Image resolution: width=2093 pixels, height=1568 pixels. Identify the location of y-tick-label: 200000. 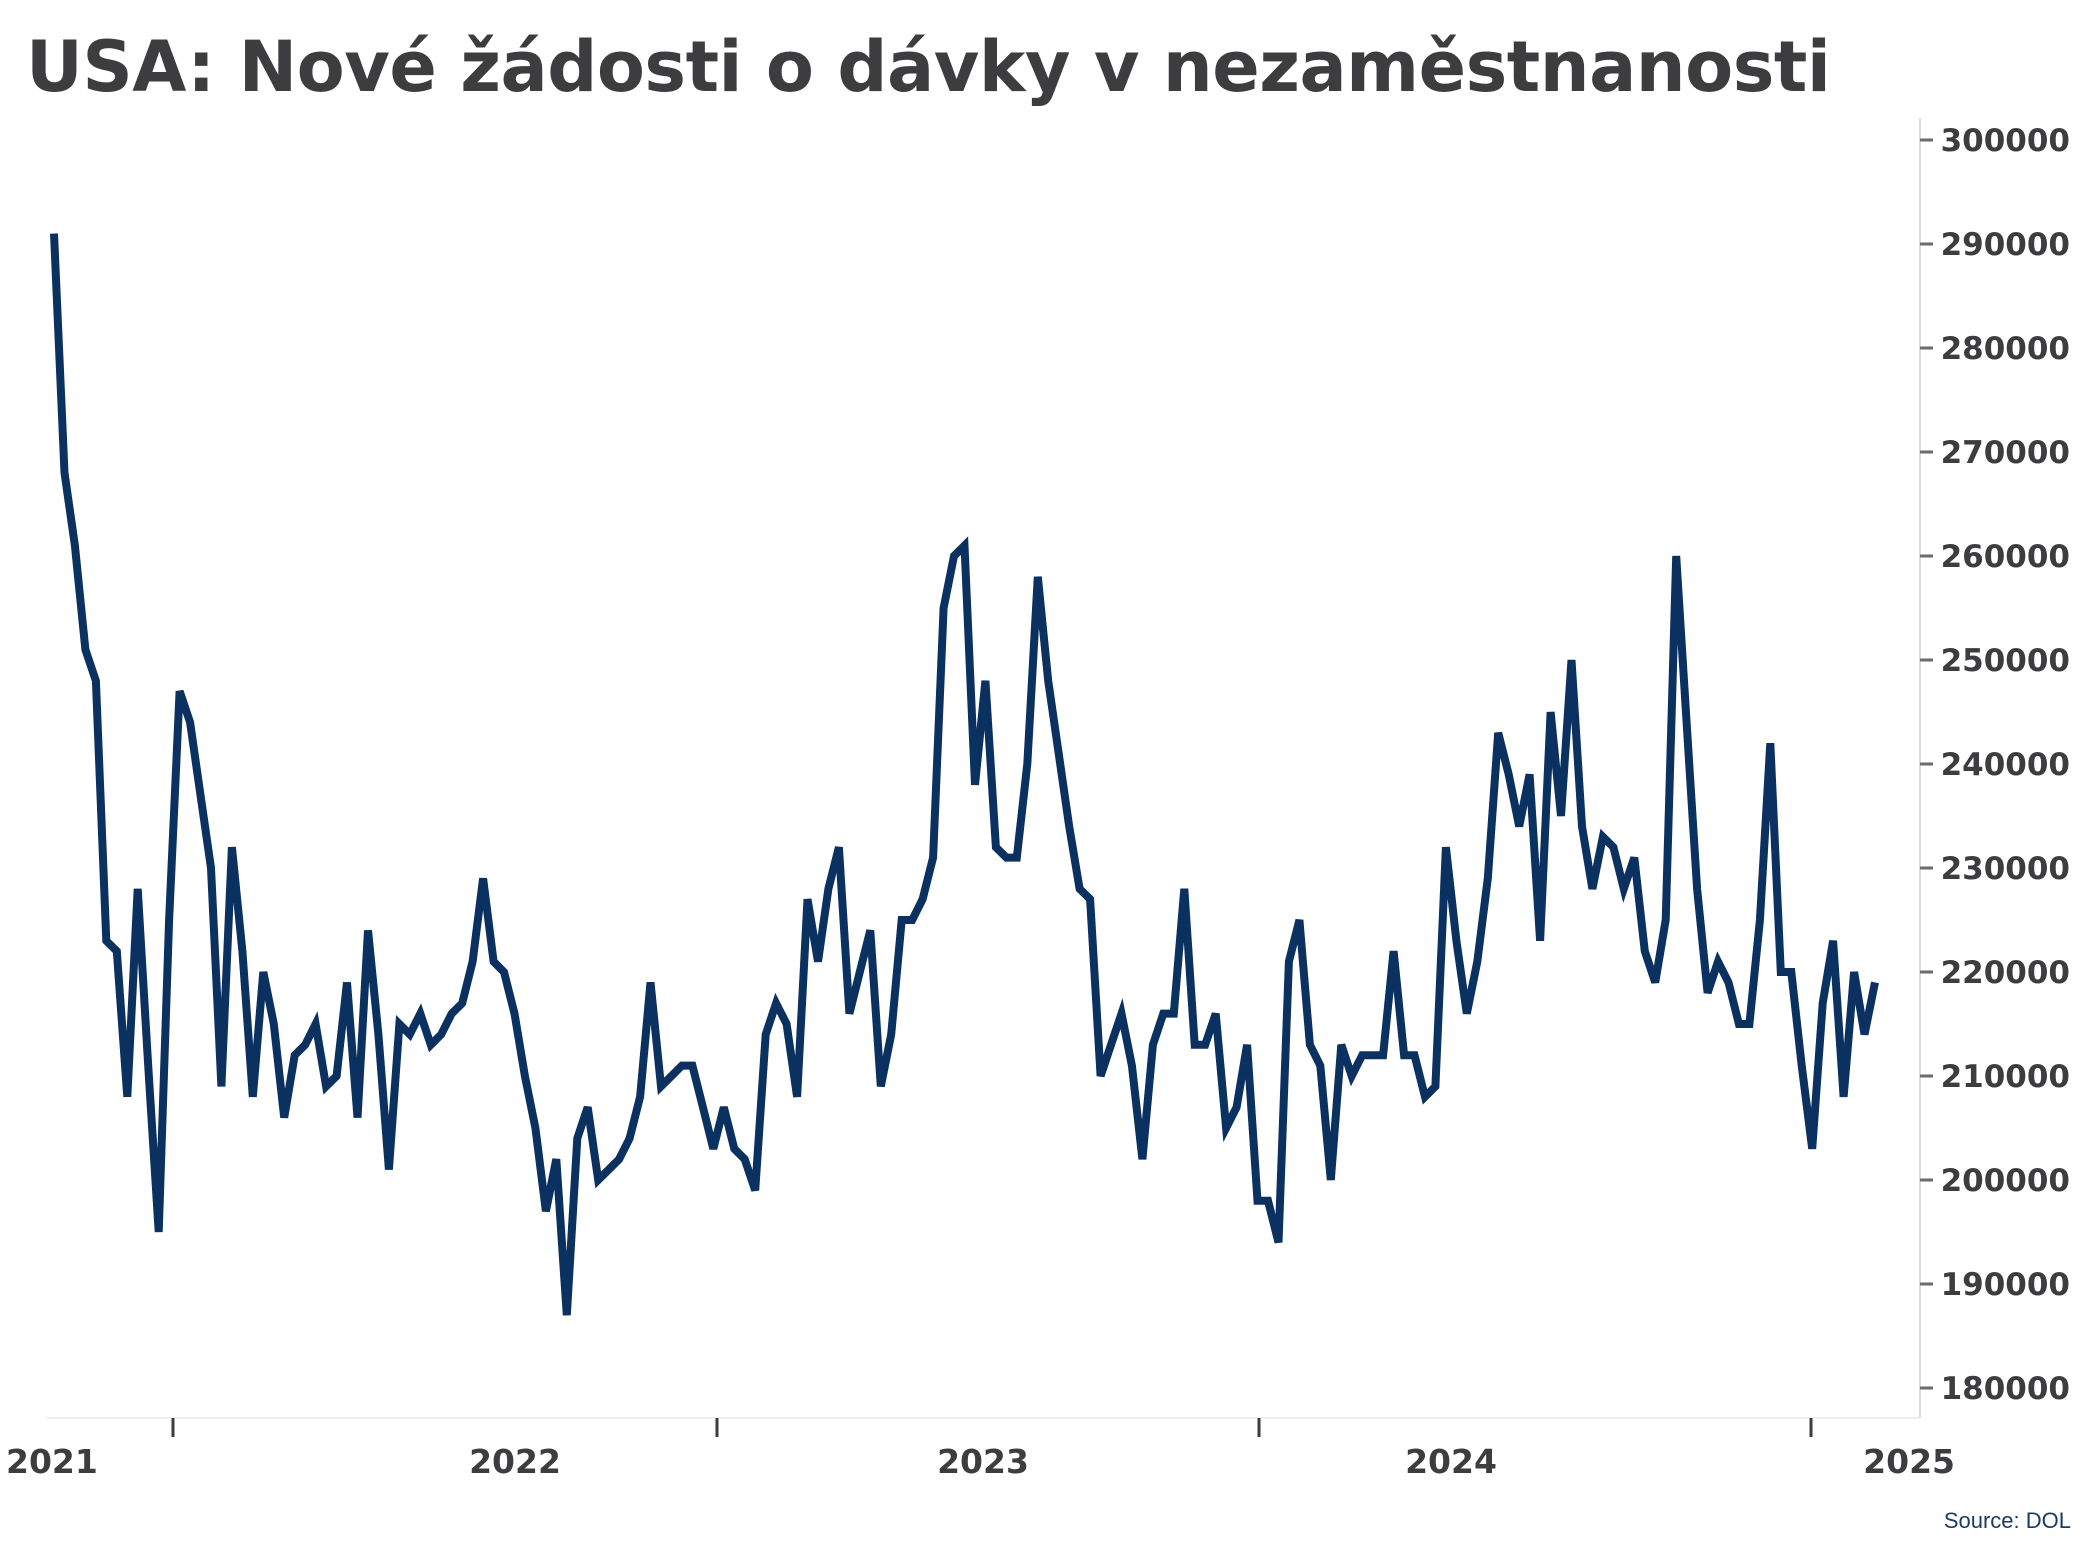
(2005, 1181).